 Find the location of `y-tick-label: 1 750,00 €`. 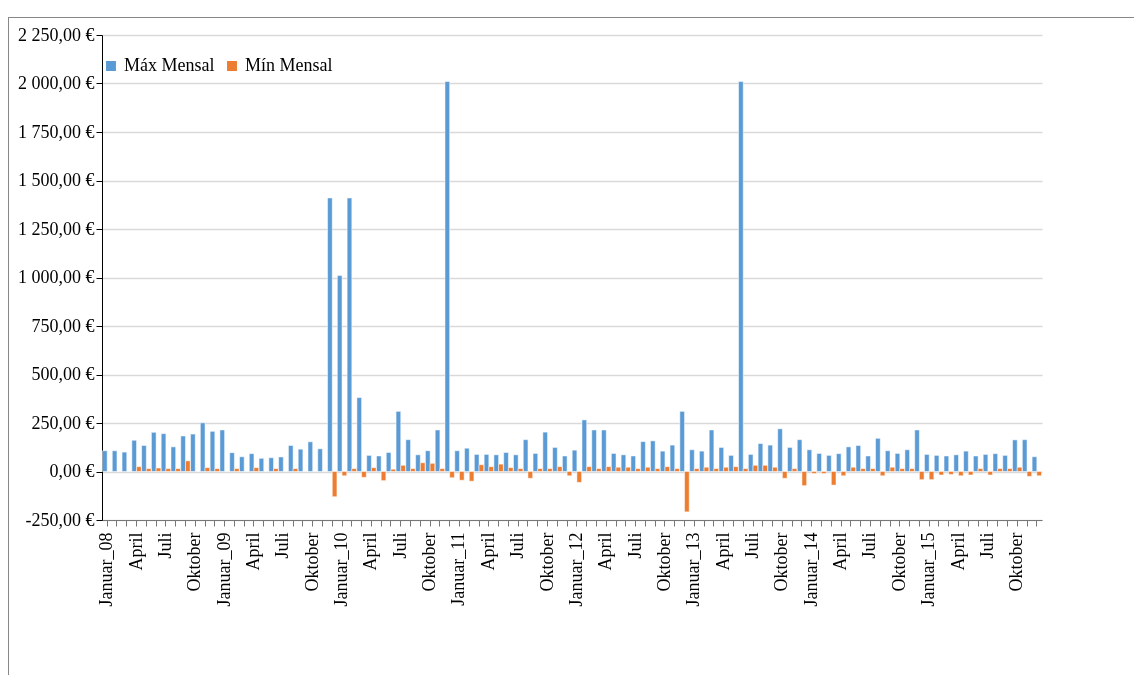

y-tick-label: 1 750,00 € is located at coordinates (56, 131).